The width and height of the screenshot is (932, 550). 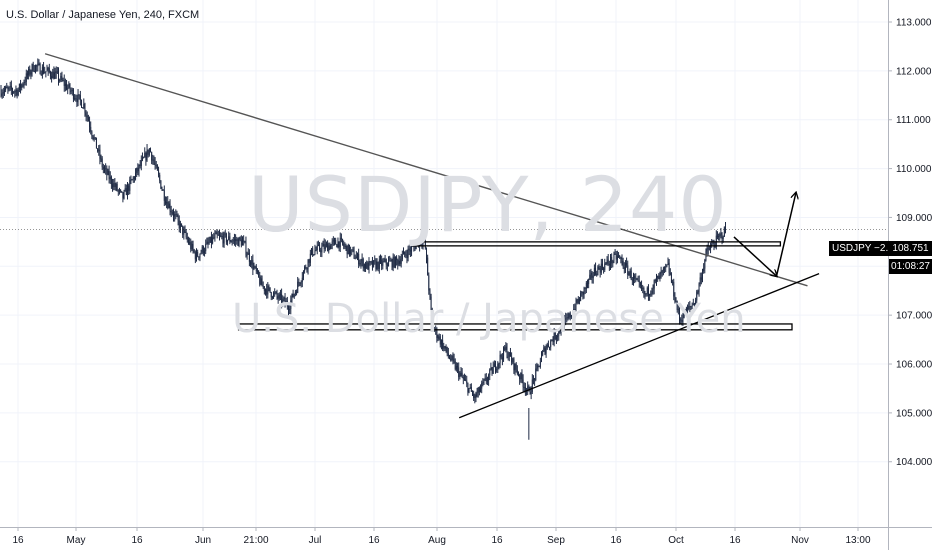 I want to click on time-tick-label: 16, so click(x=735, y=540).